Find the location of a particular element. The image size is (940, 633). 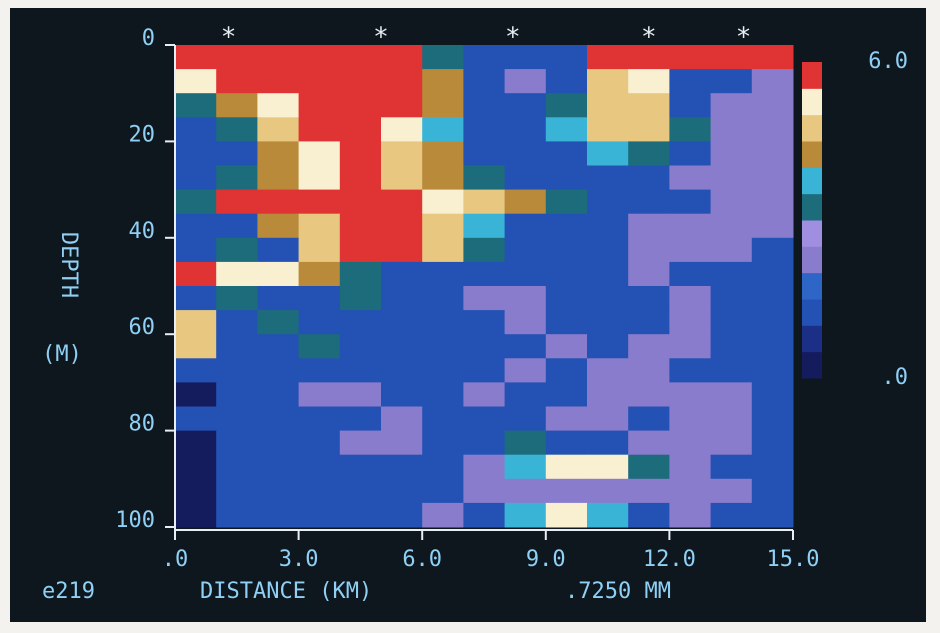

y-tick-label: 60 is located at coordinates (142, 327).